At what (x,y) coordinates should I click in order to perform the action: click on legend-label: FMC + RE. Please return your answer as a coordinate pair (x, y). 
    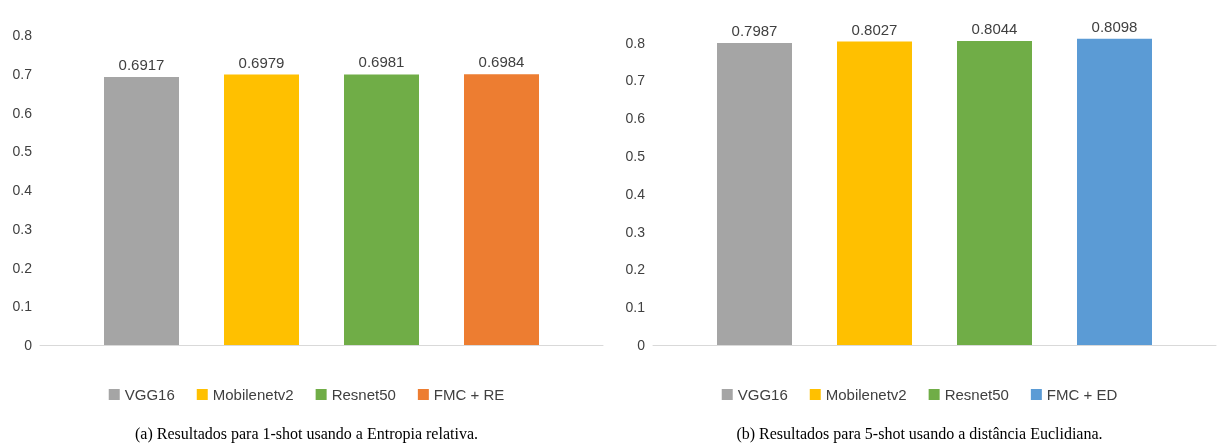
    Looking at the image, I should click on (469, 394).